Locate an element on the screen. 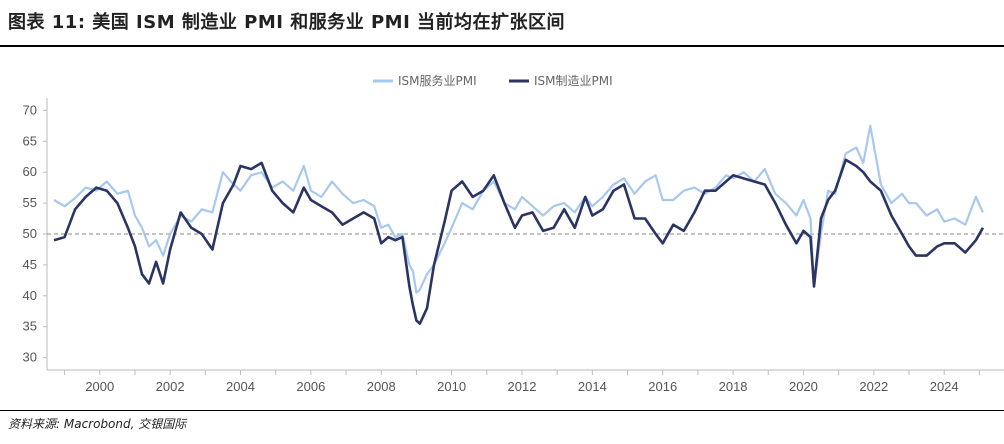 This screenshot has width=1004, height=444. y-tick-label: 55 is located at coordinates (30, 202).